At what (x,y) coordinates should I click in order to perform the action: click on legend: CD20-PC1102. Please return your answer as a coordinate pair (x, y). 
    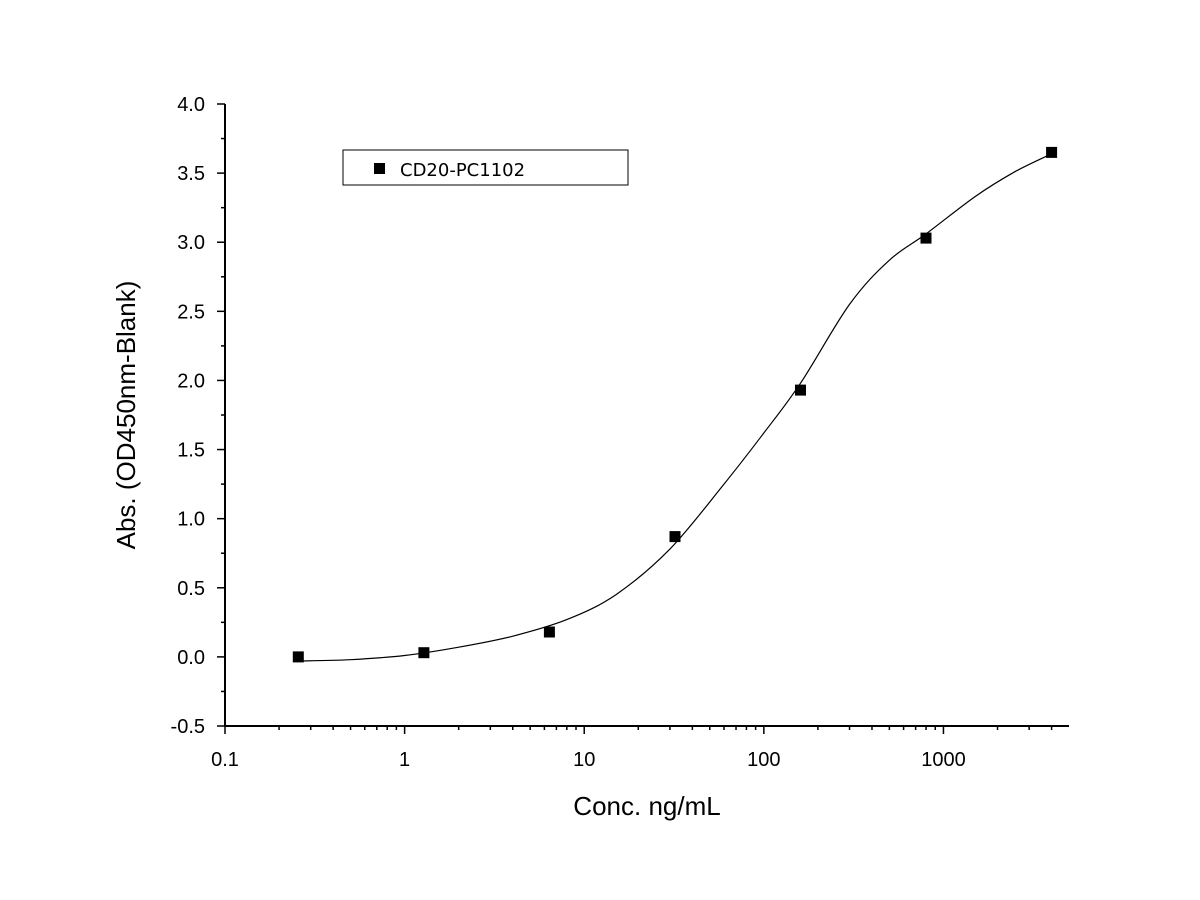
    Looking at the image, I should click on (485, 167).